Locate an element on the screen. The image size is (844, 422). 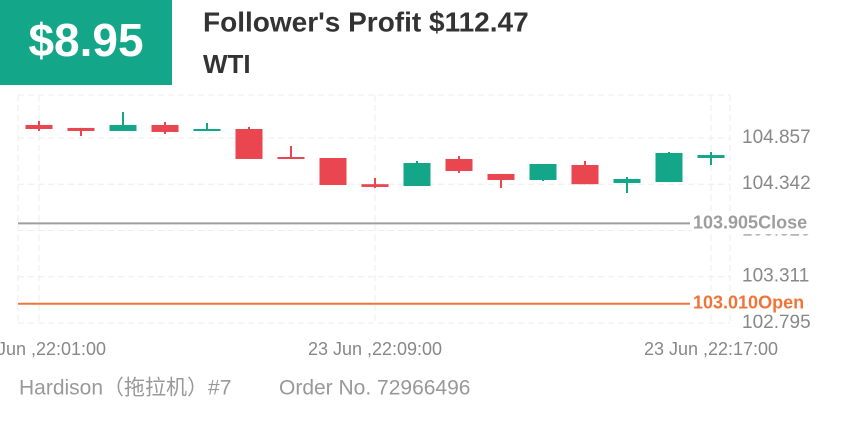
order-number: Order No. 72966496 is located at coordinates (374, 388).